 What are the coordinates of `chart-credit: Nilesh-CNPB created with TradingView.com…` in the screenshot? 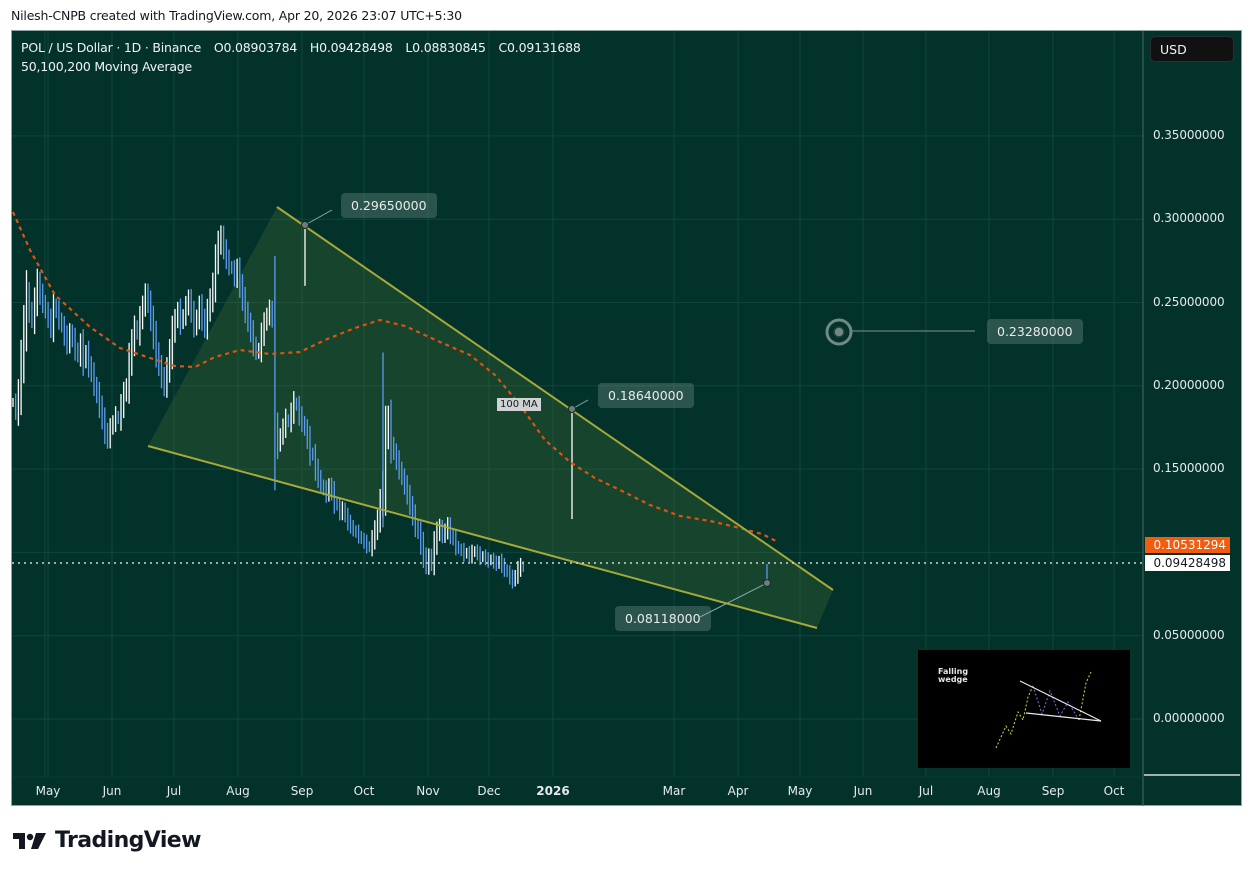 It's located at (236, 15).